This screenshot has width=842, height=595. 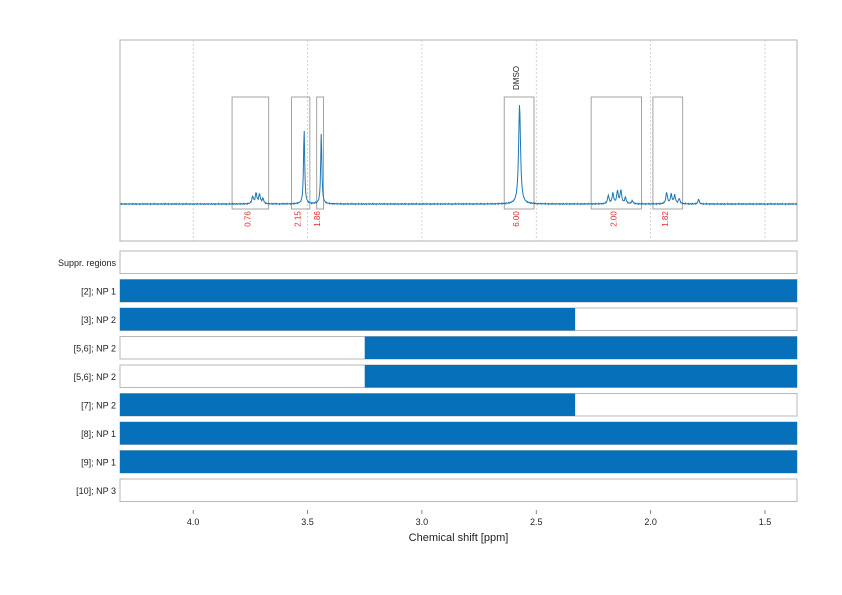 I want to click on spectrum-line, so click(x=458, y=155).